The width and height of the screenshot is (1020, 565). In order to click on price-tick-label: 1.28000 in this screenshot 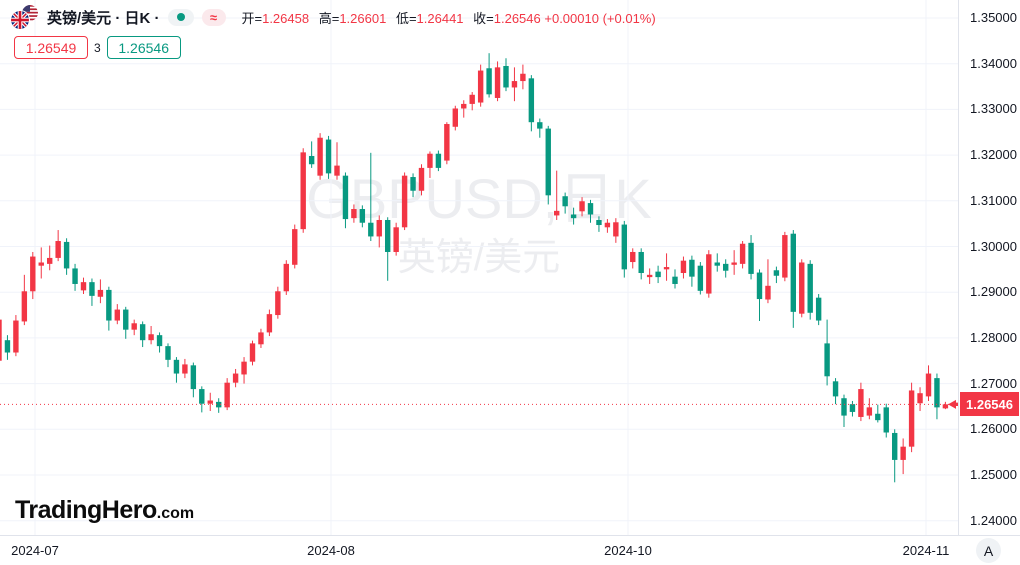, I will do `click(993, 337)`.